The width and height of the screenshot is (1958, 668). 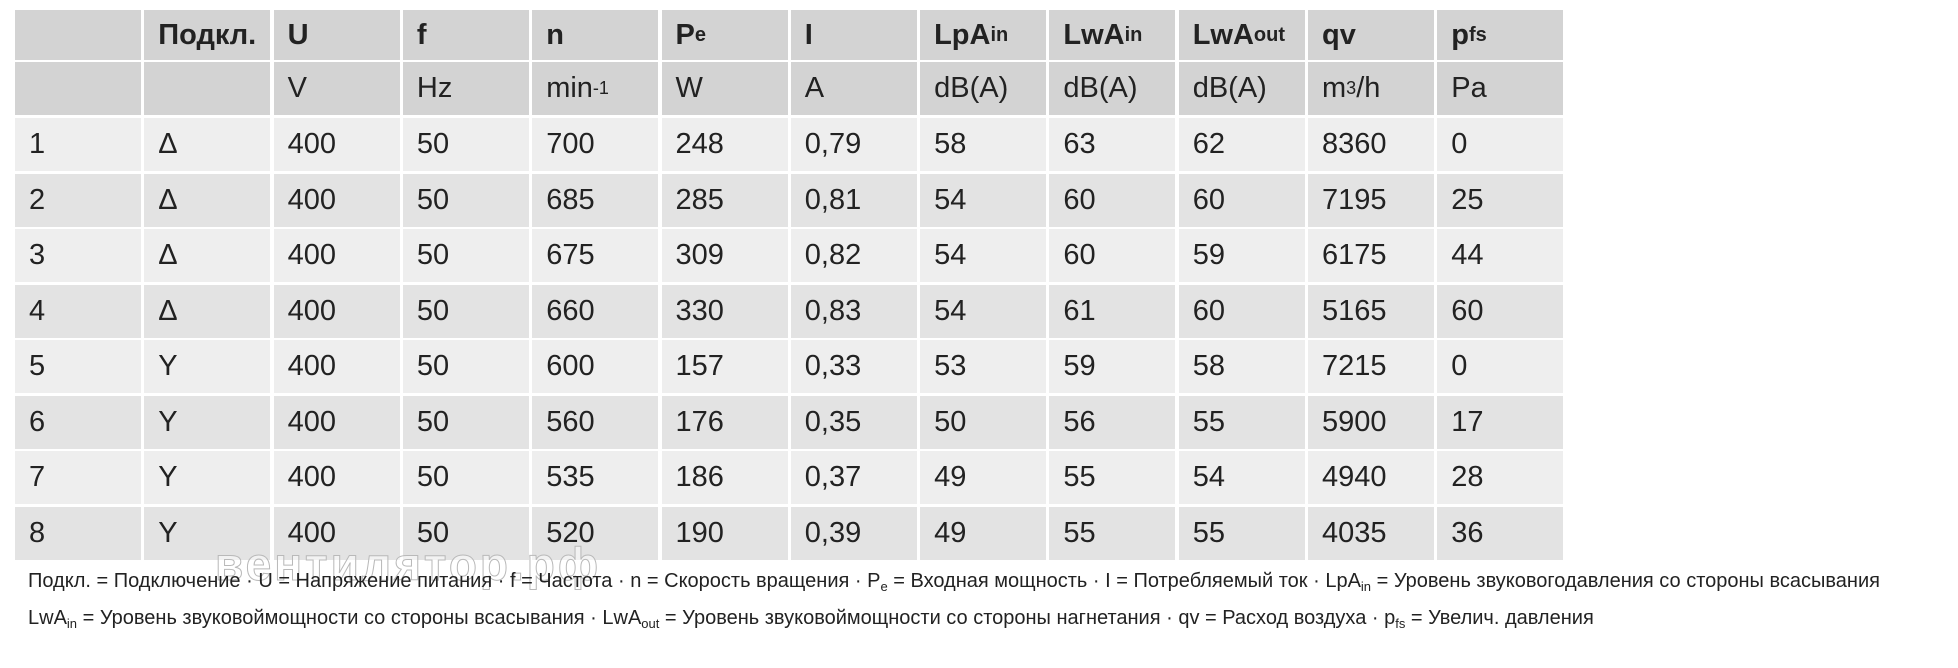 I want to click on text-segment: p, so click(x=1460, y=34).